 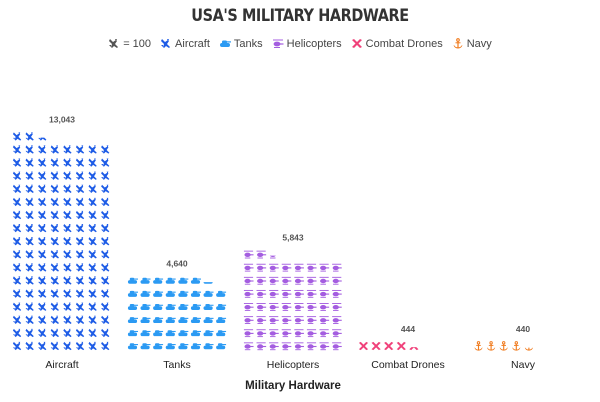 What do you see at coordinates (137, 44) in the screenshot?
I see `legend-unit-label: = 100` at bounding box center [137, 44].